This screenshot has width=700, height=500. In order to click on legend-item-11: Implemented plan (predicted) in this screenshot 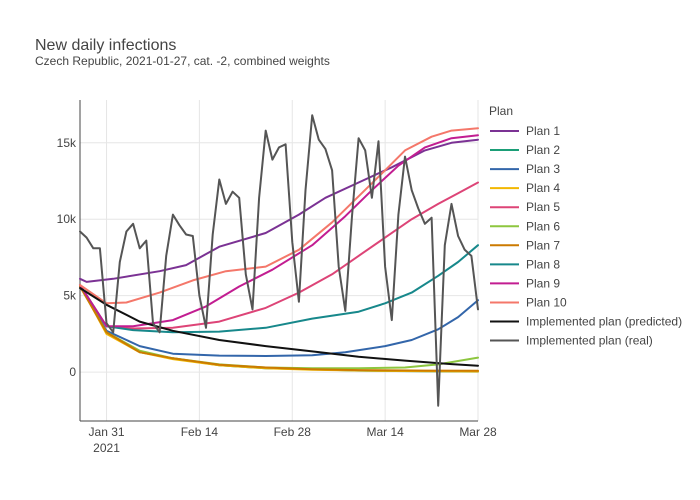, I will do `click(586, 322)`.